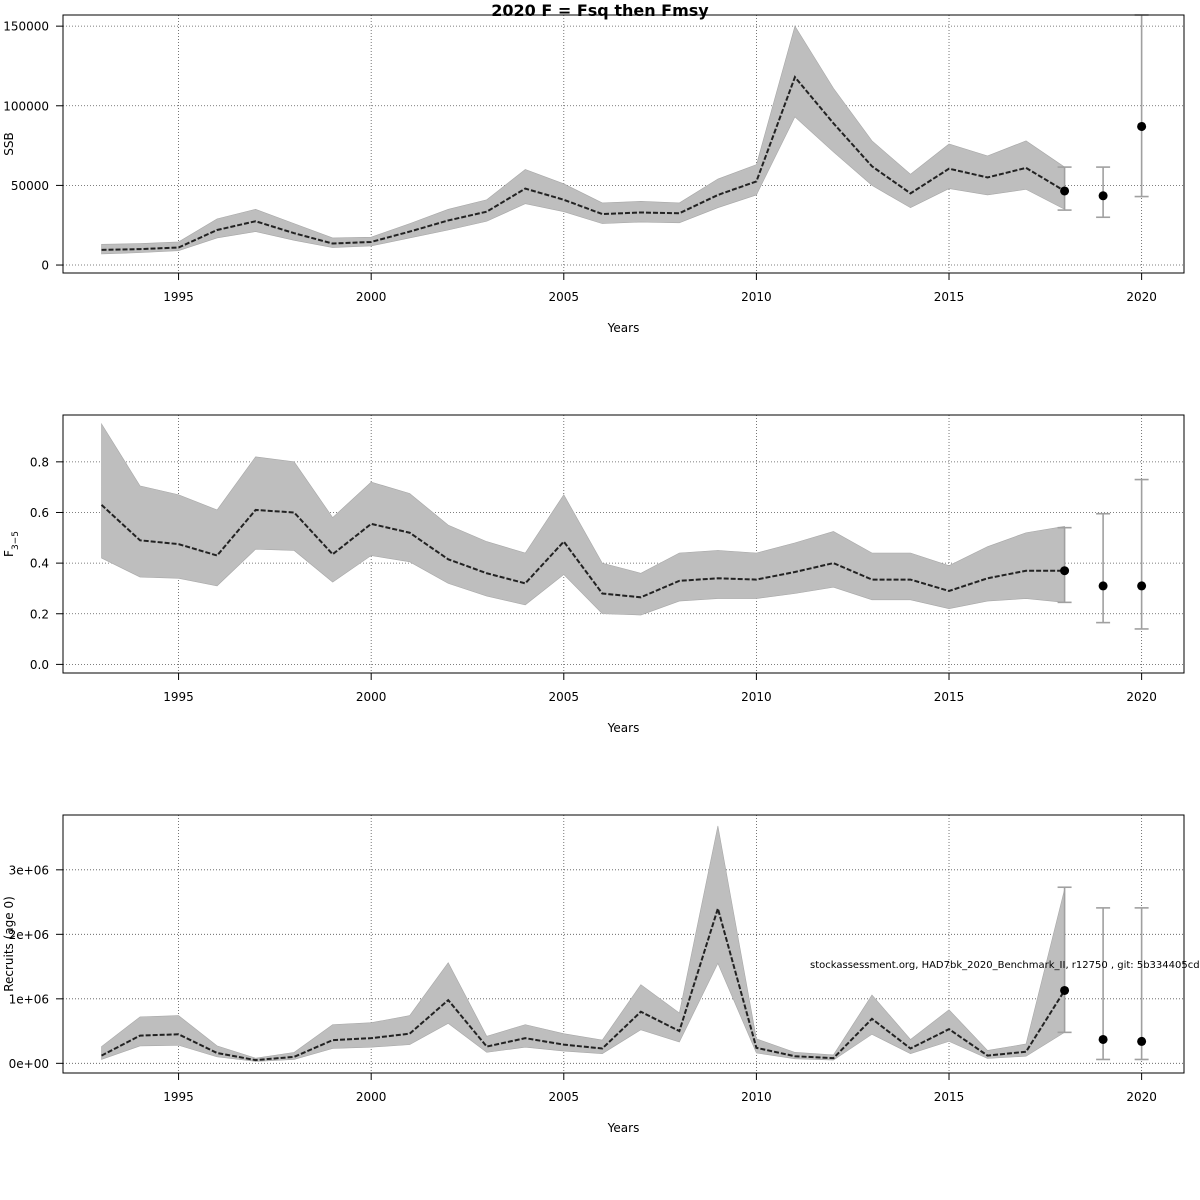 This screenshot has width=1200, height=1200. Describe the element at coordinates (16, 540) in the screenshot. I see `y-axis-label-subscript: 3−5` at that location.